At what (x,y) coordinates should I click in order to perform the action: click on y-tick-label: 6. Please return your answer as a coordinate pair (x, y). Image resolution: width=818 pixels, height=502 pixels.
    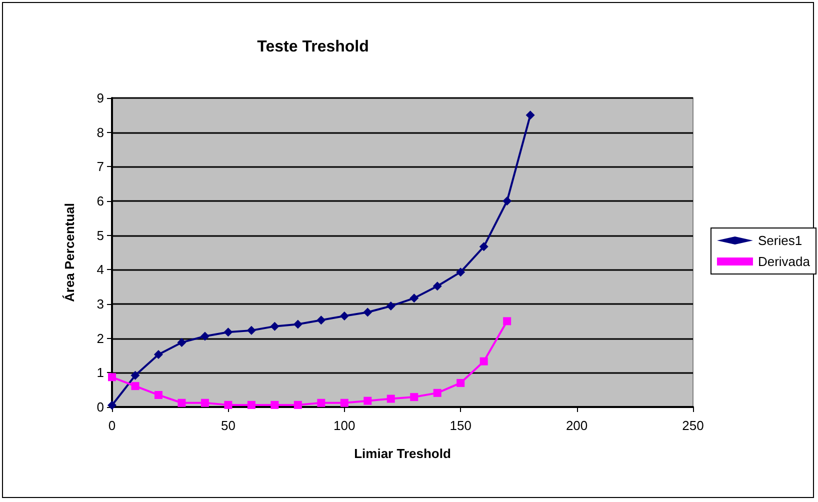
    Looking at the image, I should click on (100, 201).